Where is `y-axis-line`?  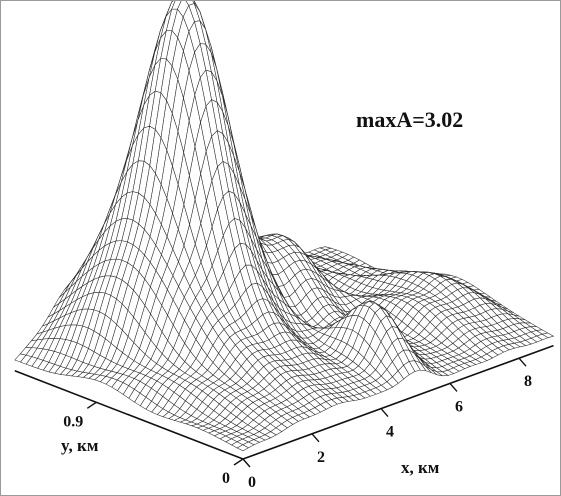 y-axis-line is located at coordinates (129, 415).